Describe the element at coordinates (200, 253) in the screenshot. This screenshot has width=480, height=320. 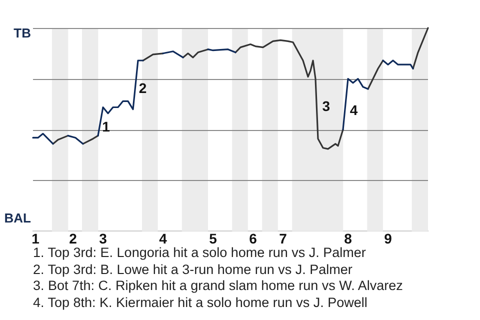
I see `text: 1. Top 3rd: E. Longoria hit a solo home run vs J. Palmer` at that location.